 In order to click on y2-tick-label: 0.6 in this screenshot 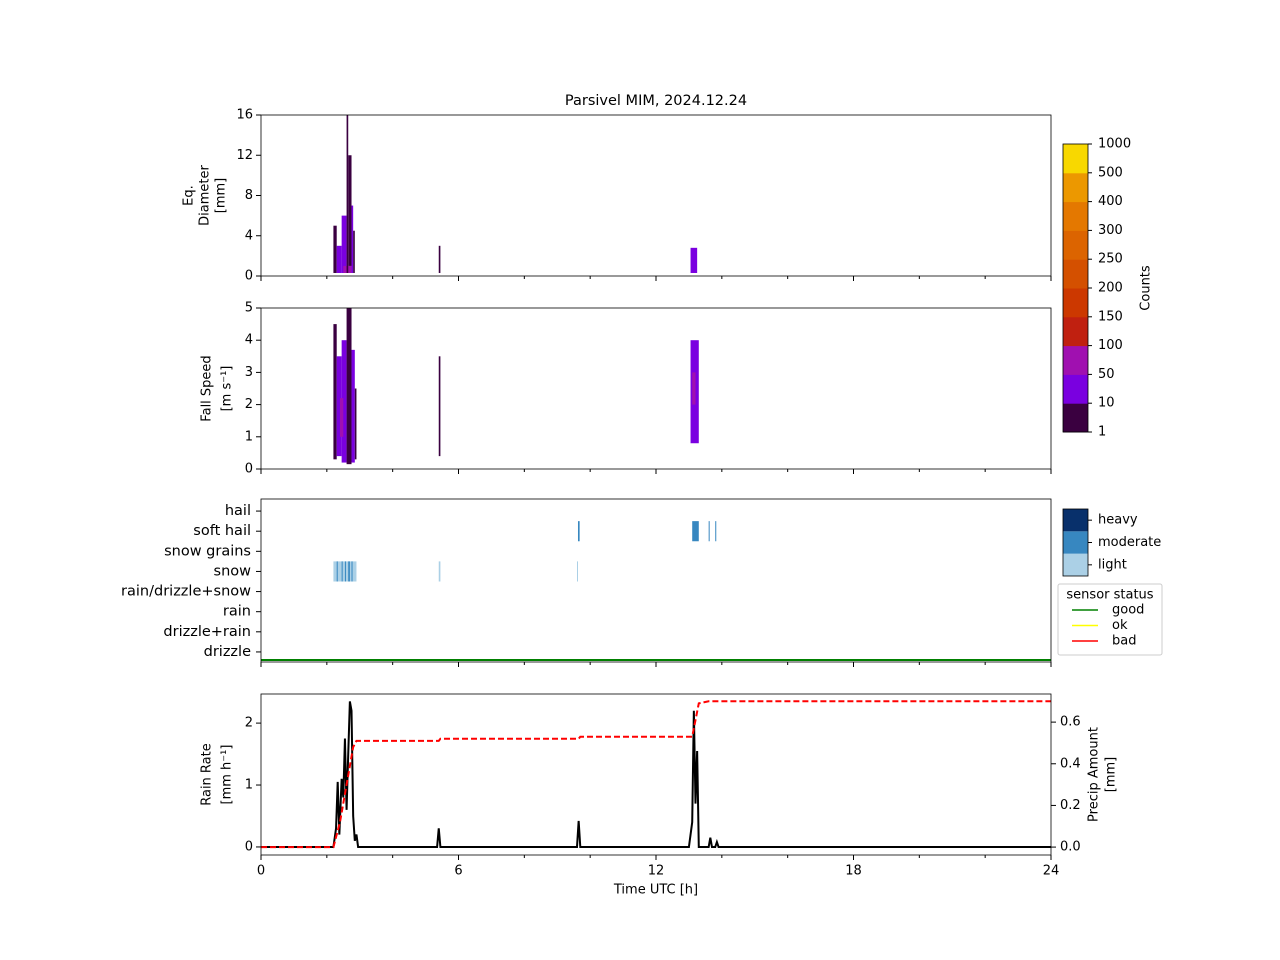, I will do `click(1070, 722)`.